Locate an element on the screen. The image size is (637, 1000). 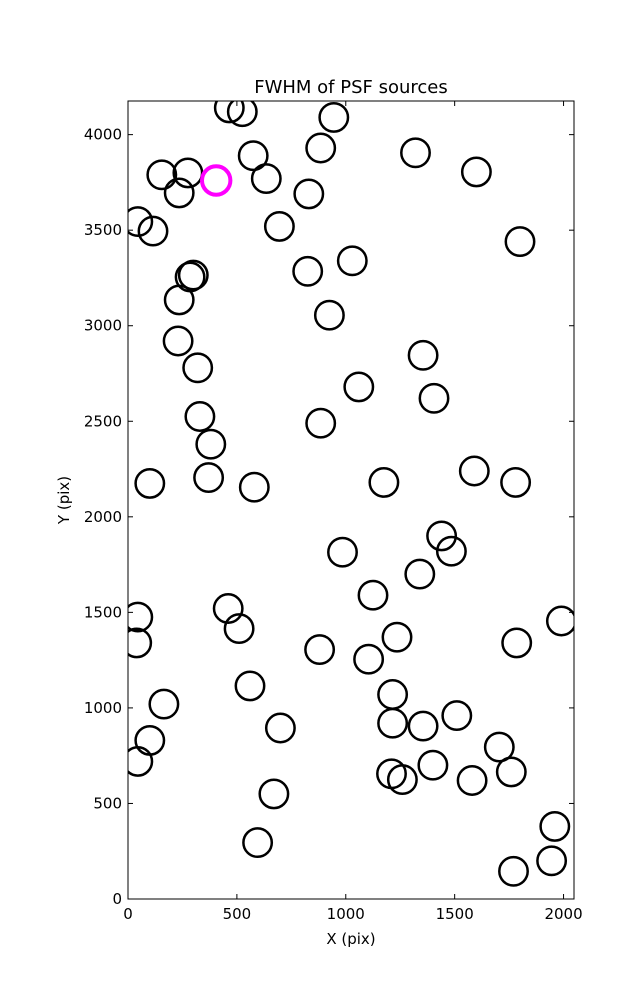
y-tick-label: 0 is located at coordinates (117, 899).